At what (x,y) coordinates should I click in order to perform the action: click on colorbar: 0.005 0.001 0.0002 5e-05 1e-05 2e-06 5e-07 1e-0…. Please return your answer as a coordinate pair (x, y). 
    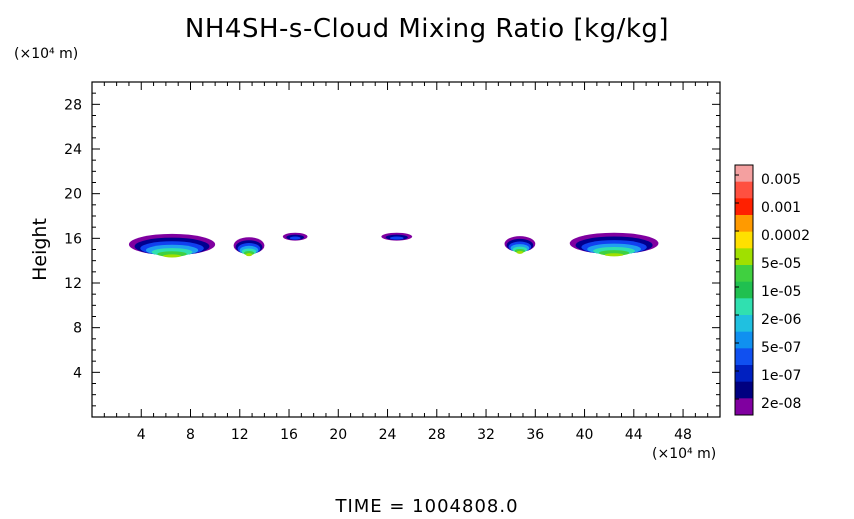
    Looking at the image, I should click on (772, 290).